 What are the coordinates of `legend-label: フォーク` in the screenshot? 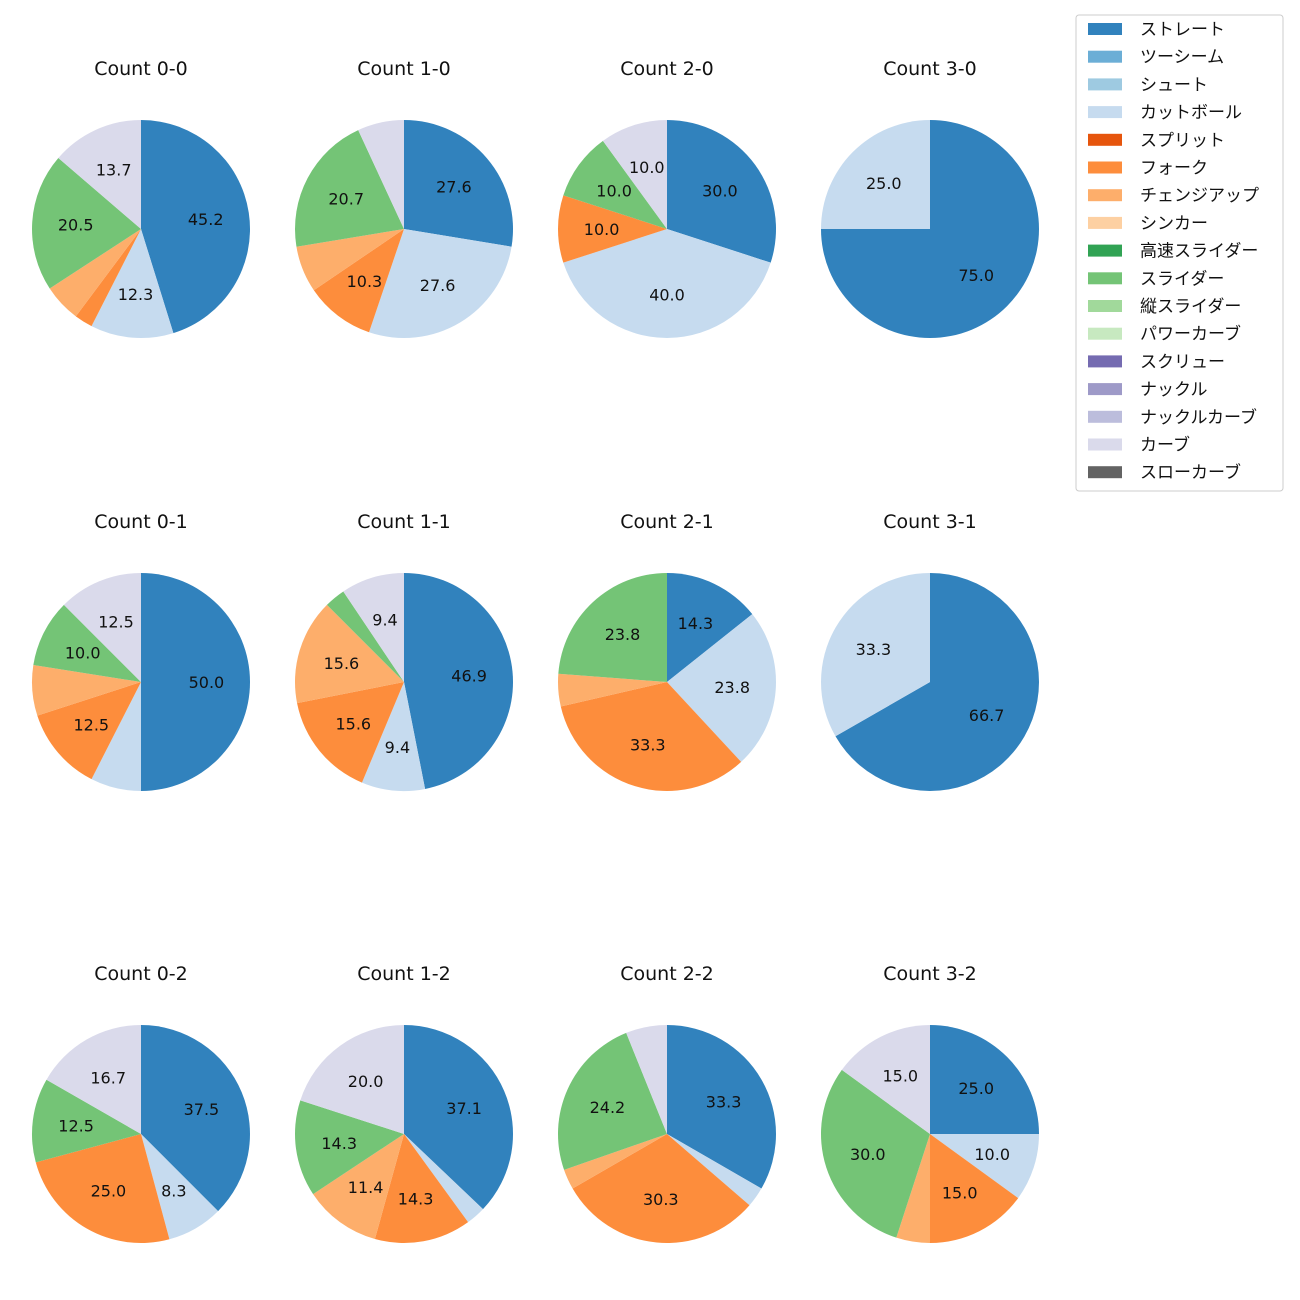 It's located at (1174, 169).